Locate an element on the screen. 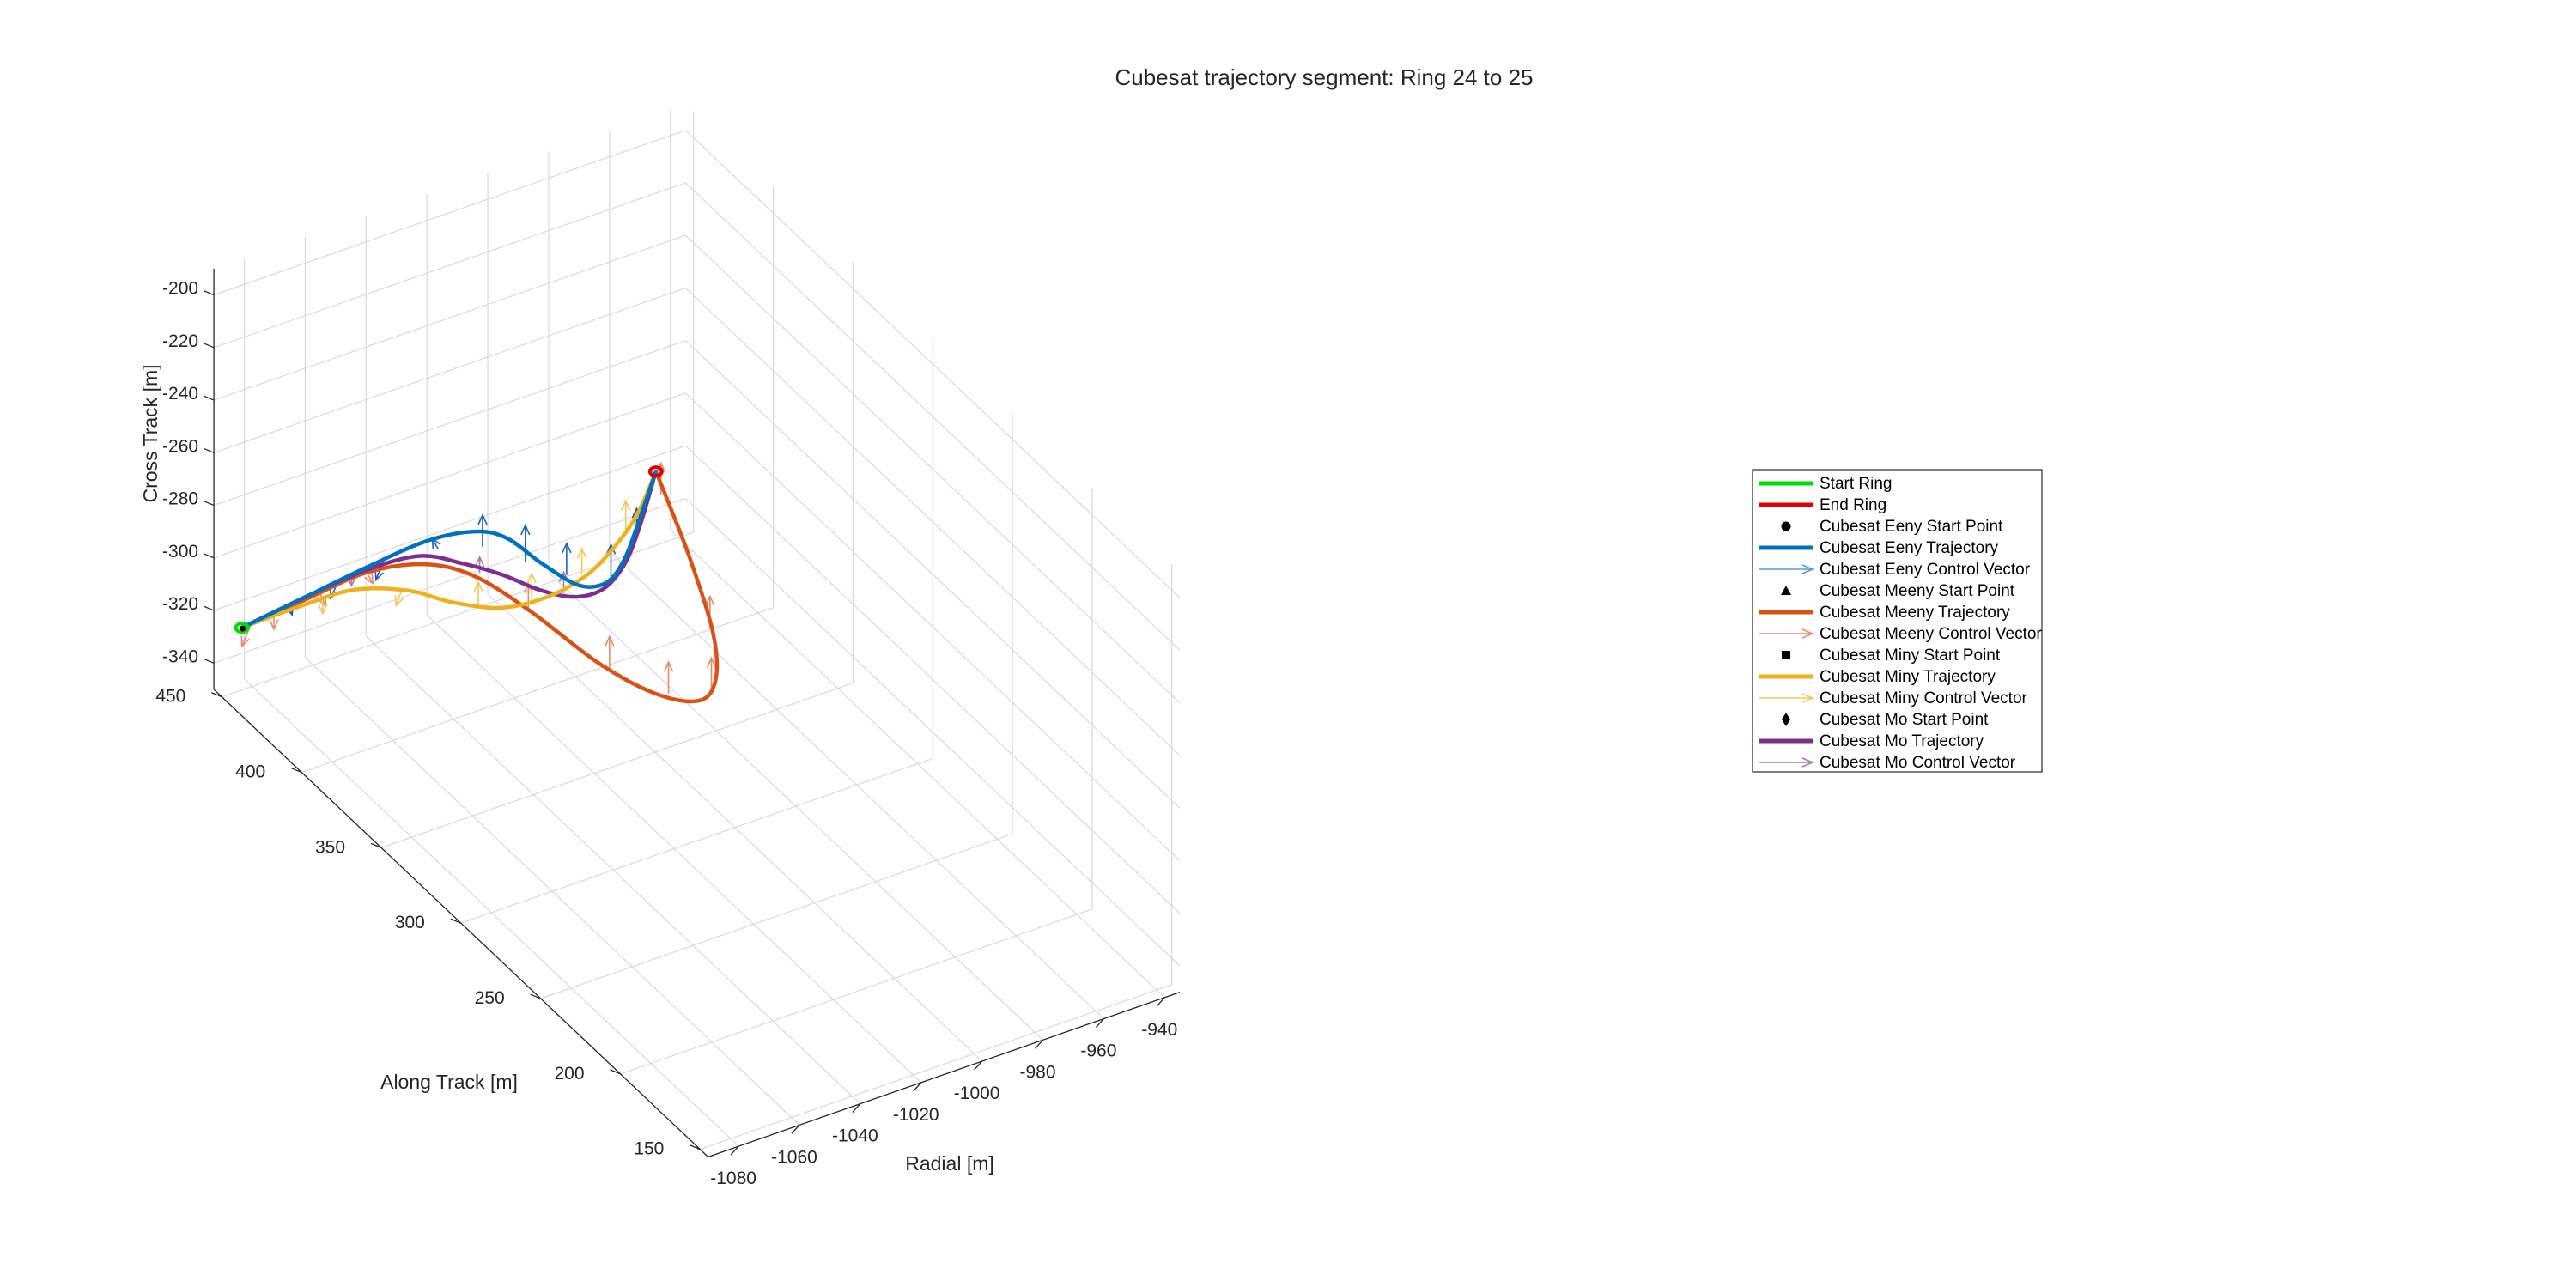  legend-label: End Ring is located at coordinates (1853, 505).